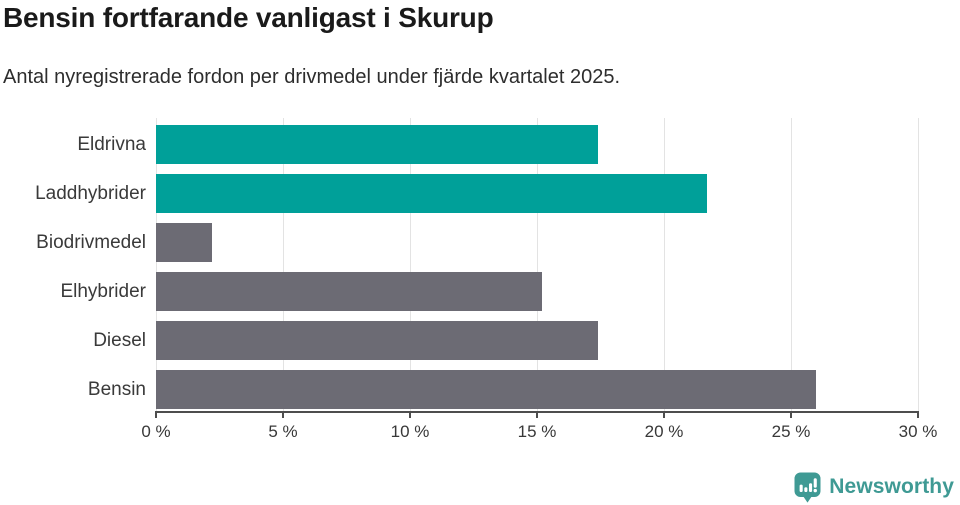  Describe the element at coordinates (410, 431) in the screenshot. I see `x-axis-tick-label: 10 %` at that location.